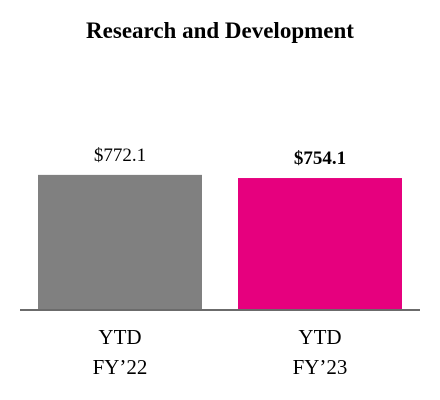  Describe the element at coordinates (320, 158) in the screenshot. I see `value-label: $754.1` at that location.